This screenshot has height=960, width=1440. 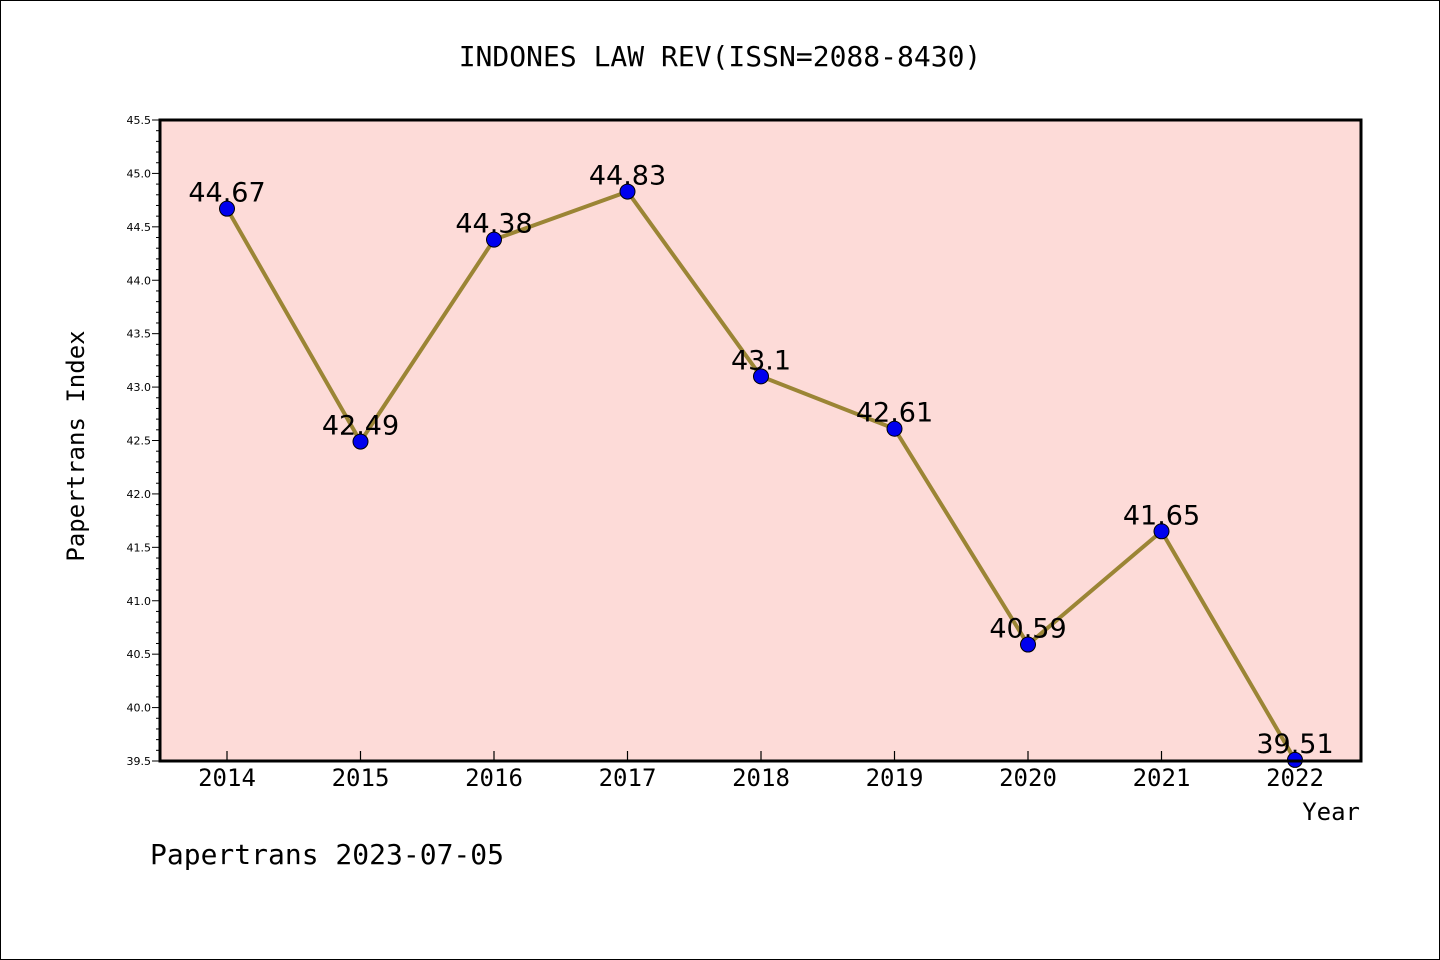 I want to click on data-label: 43.1, so click(x=761, y=360).